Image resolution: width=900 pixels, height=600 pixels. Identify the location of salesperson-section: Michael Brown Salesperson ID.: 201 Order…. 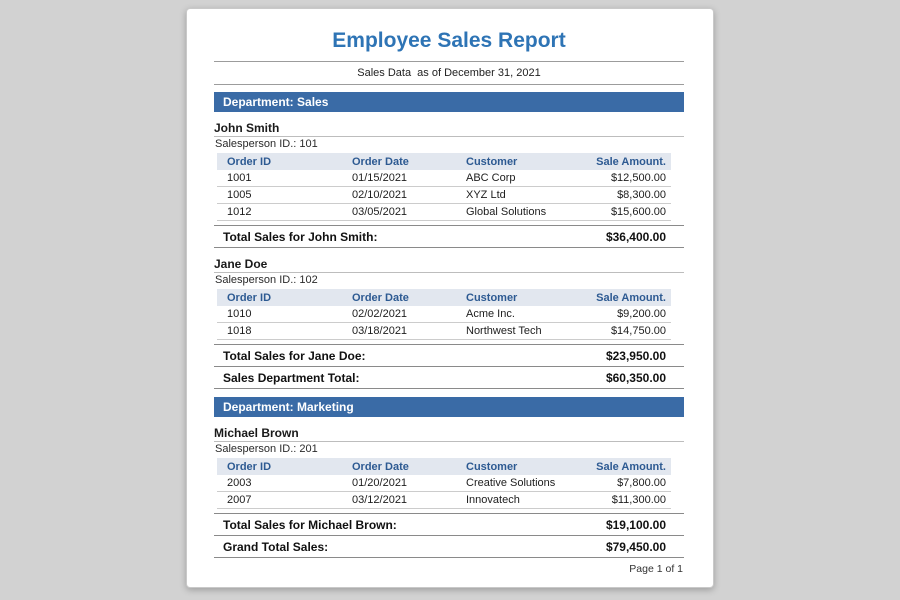
(449, 491).